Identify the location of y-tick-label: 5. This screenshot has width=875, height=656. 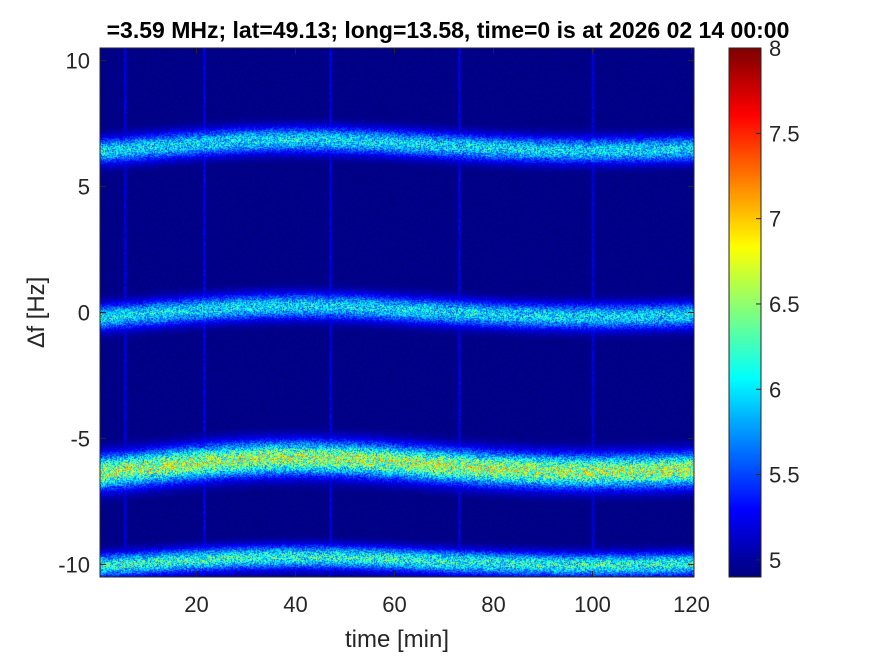
(84, 187).